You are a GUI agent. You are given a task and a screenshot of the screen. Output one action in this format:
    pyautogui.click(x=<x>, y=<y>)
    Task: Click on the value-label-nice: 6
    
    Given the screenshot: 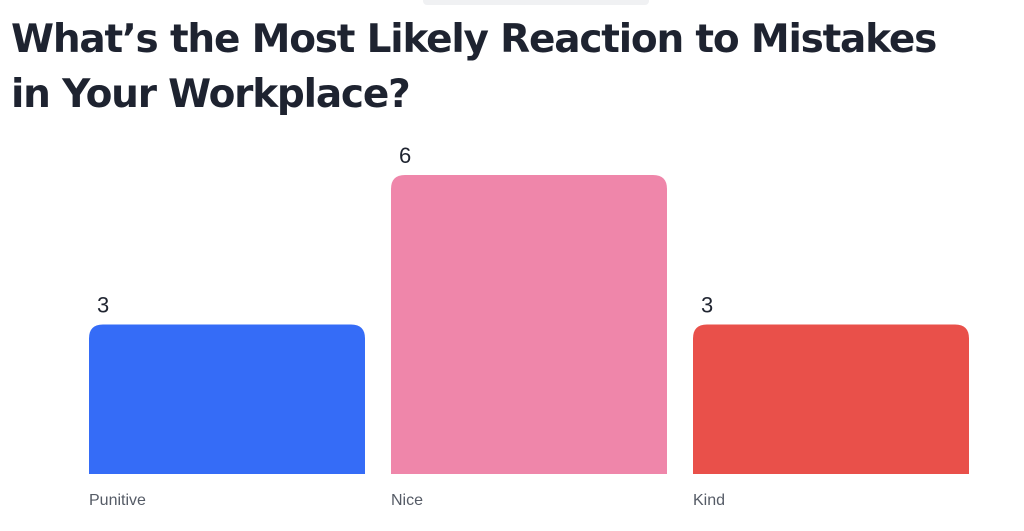 What is the action you would take?
    pyautogui.click(x=405, y=155)
    